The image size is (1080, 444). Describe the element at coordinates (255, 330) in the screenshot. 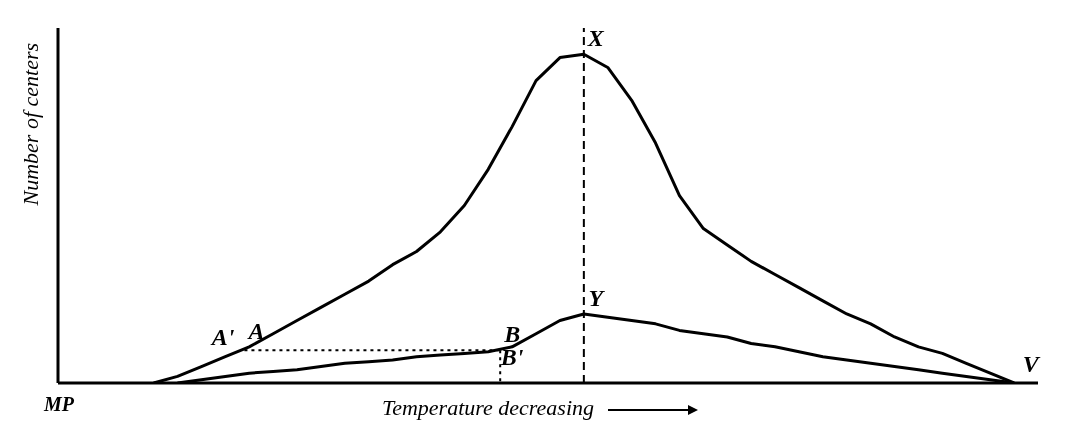

I see `annotation: A` at that location.